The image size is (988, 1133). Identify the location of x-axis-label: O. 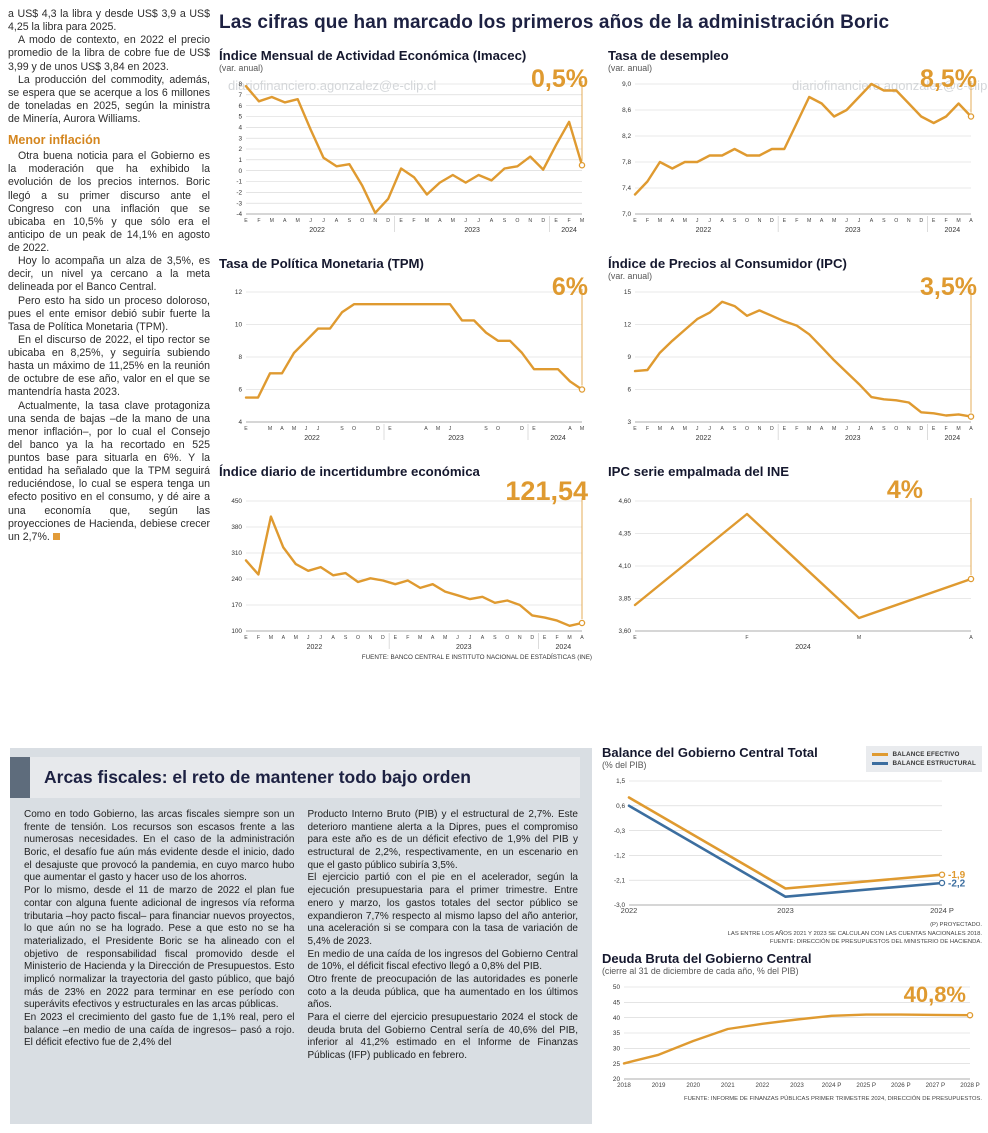
(896, 221).